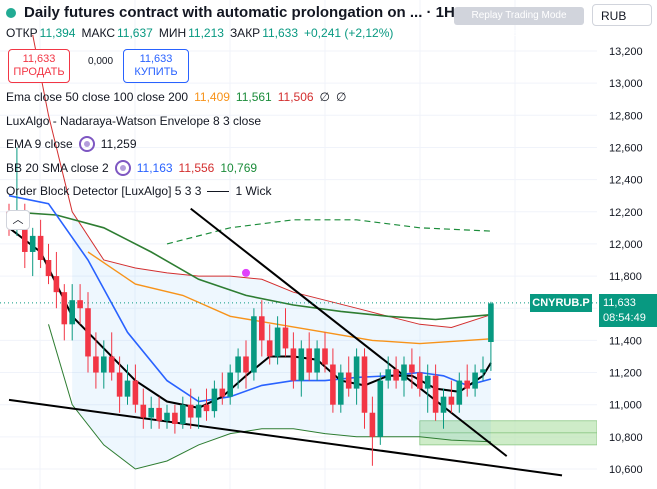  Describe the element at coordinates (206, 33) in the screenshot. I see `low-value: 11,213` at that location.